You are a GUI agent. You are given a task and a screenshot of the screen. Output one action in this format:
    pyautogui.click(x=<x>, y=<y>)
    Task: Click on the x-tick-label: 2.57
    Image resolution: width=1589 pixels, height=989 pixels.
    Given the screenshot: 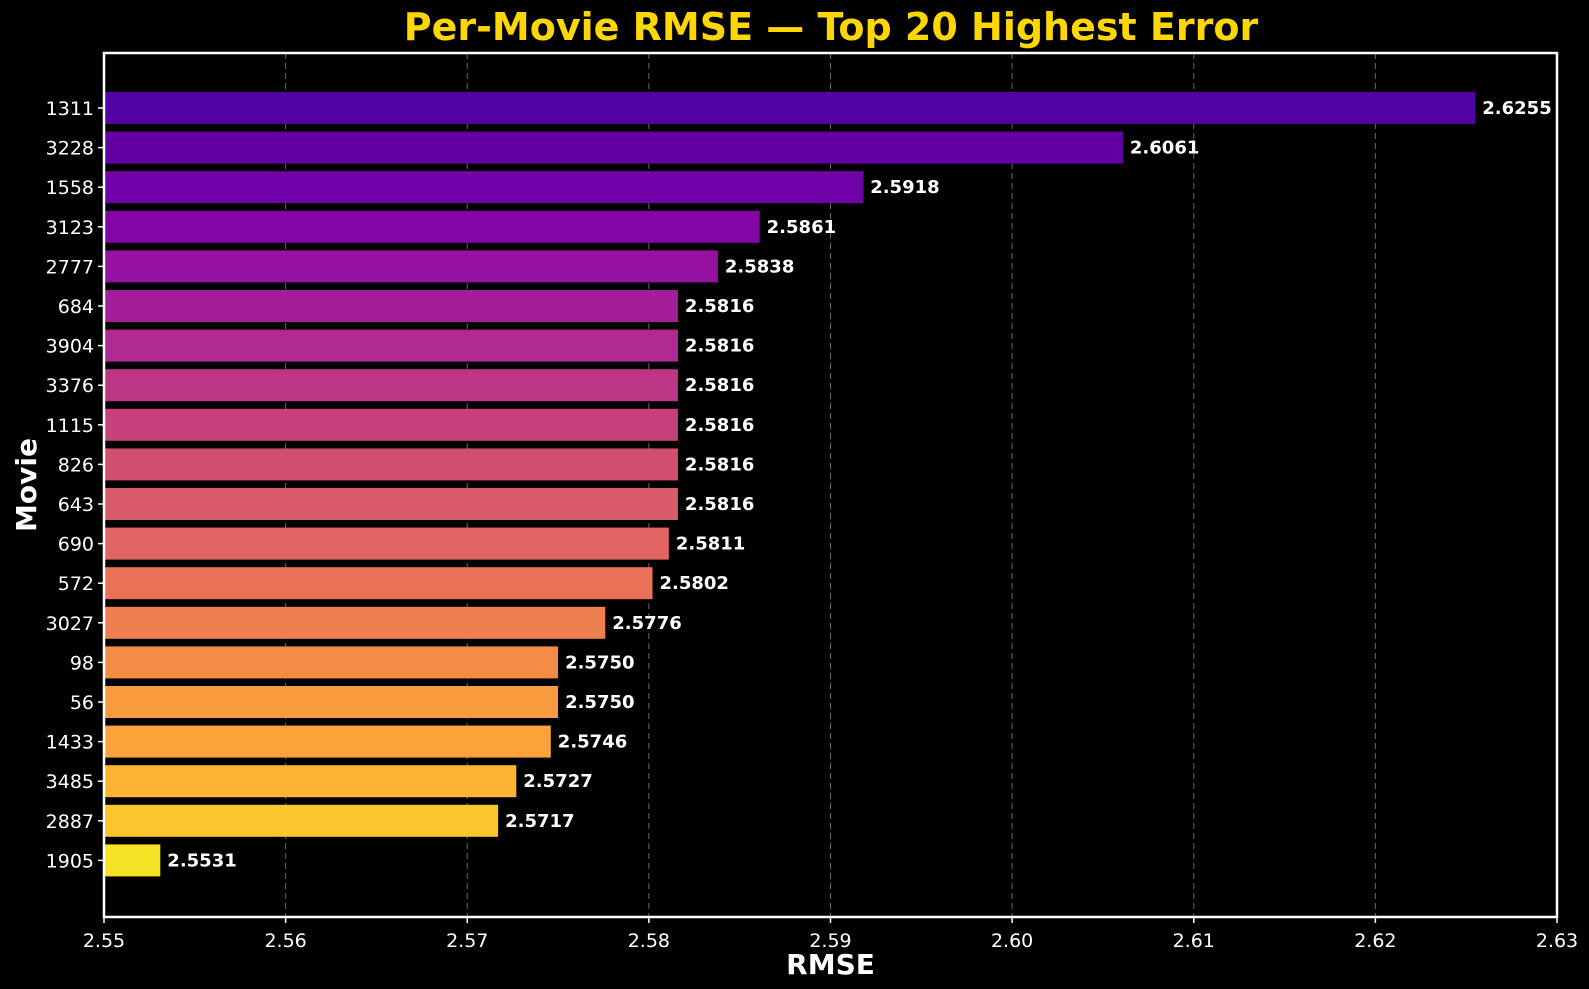 What is the action you would take?
    pyautogui.click(x=467, y=941)
    